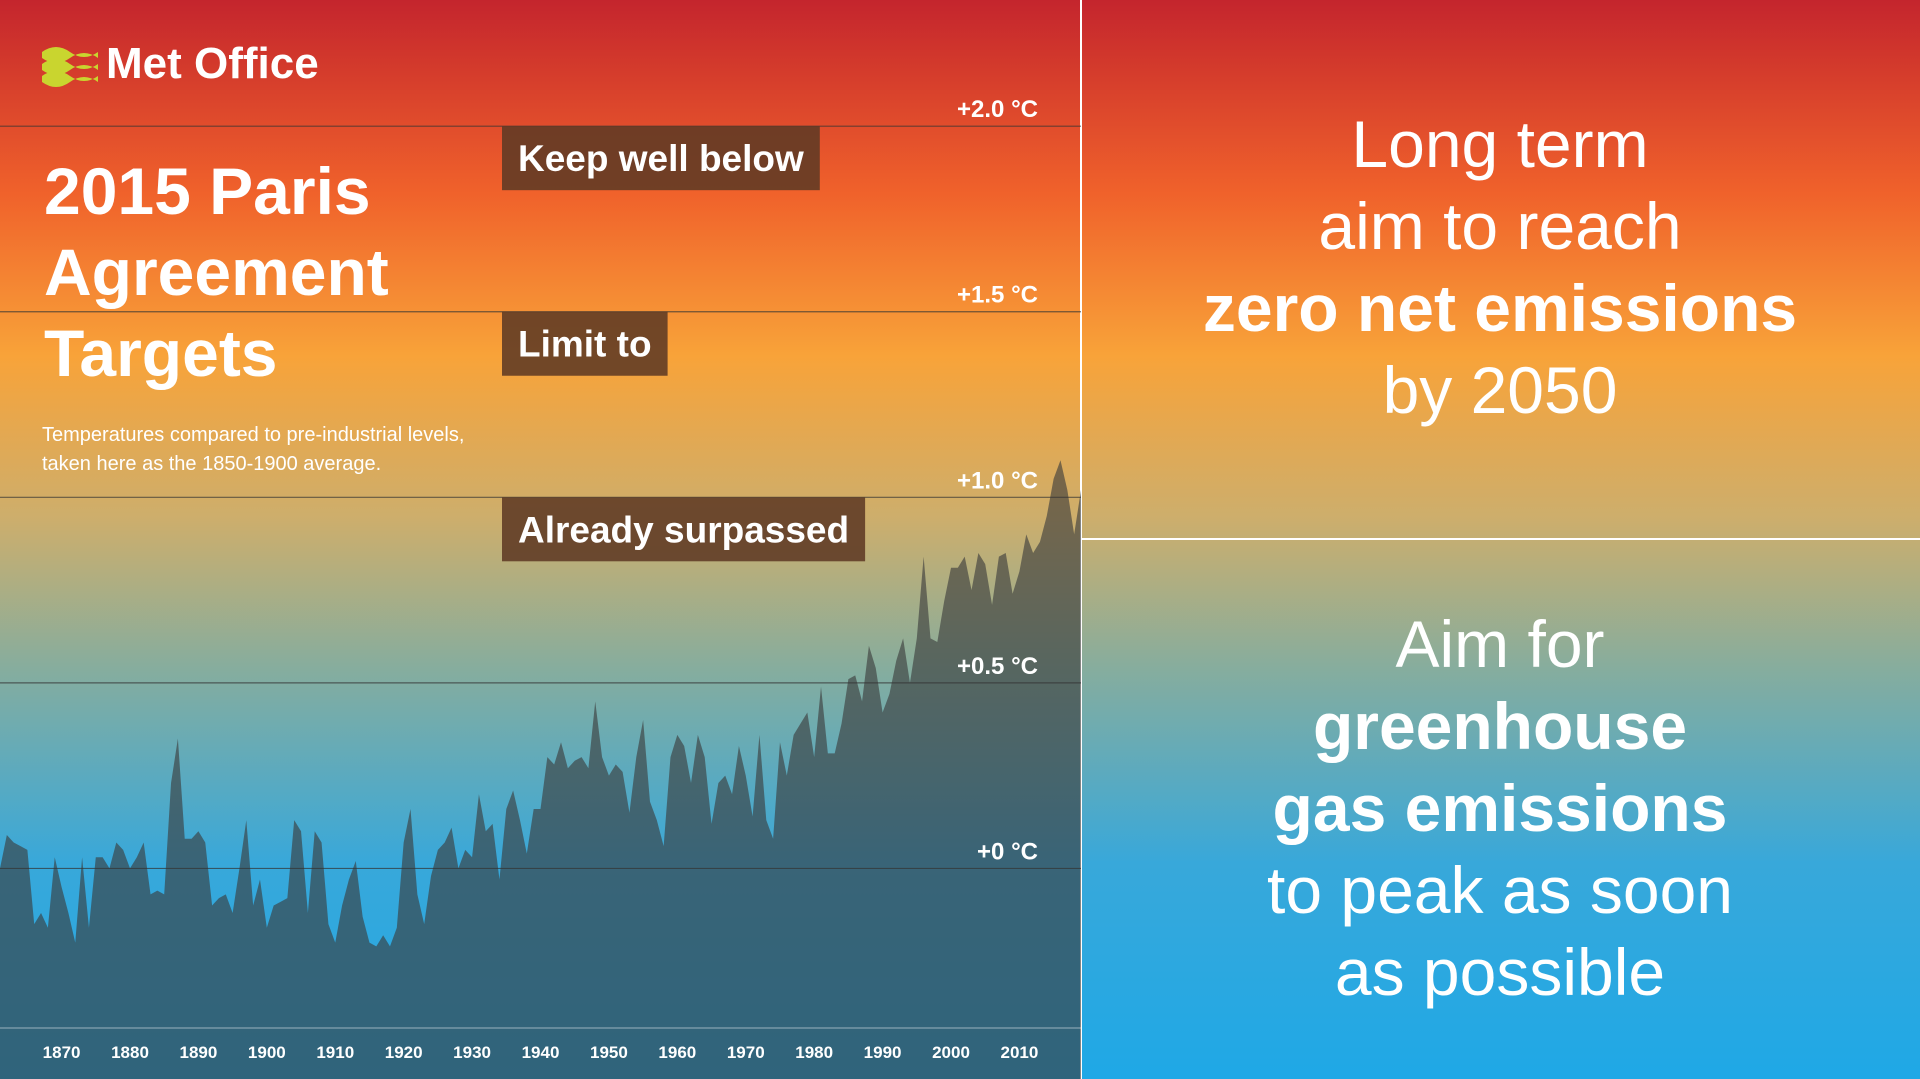  I want to click on title-line: Targets, so click(161, 353).